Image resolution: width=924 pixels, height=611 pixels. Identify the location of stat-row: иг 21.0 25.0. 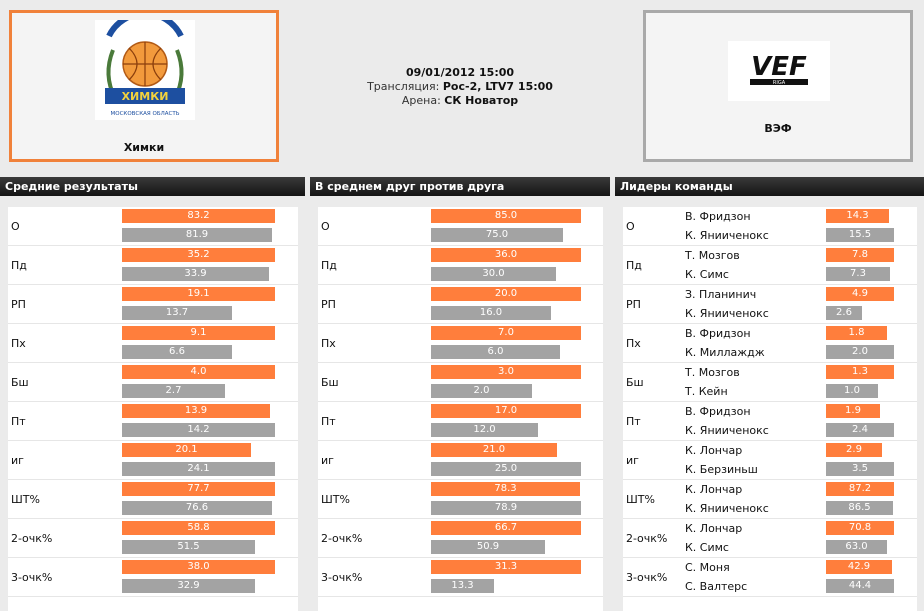
(460, 460).